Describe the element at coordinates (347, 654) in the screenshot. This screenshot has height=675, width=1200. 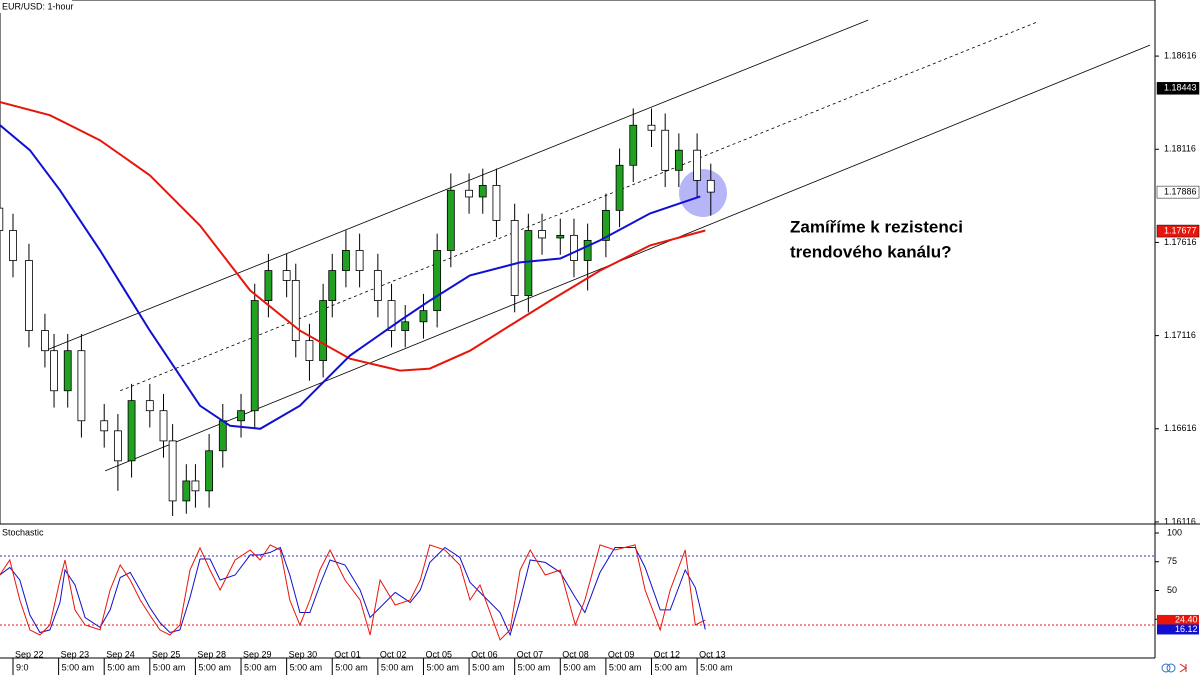
I see `x-tick-label: Oct 01` at that location.